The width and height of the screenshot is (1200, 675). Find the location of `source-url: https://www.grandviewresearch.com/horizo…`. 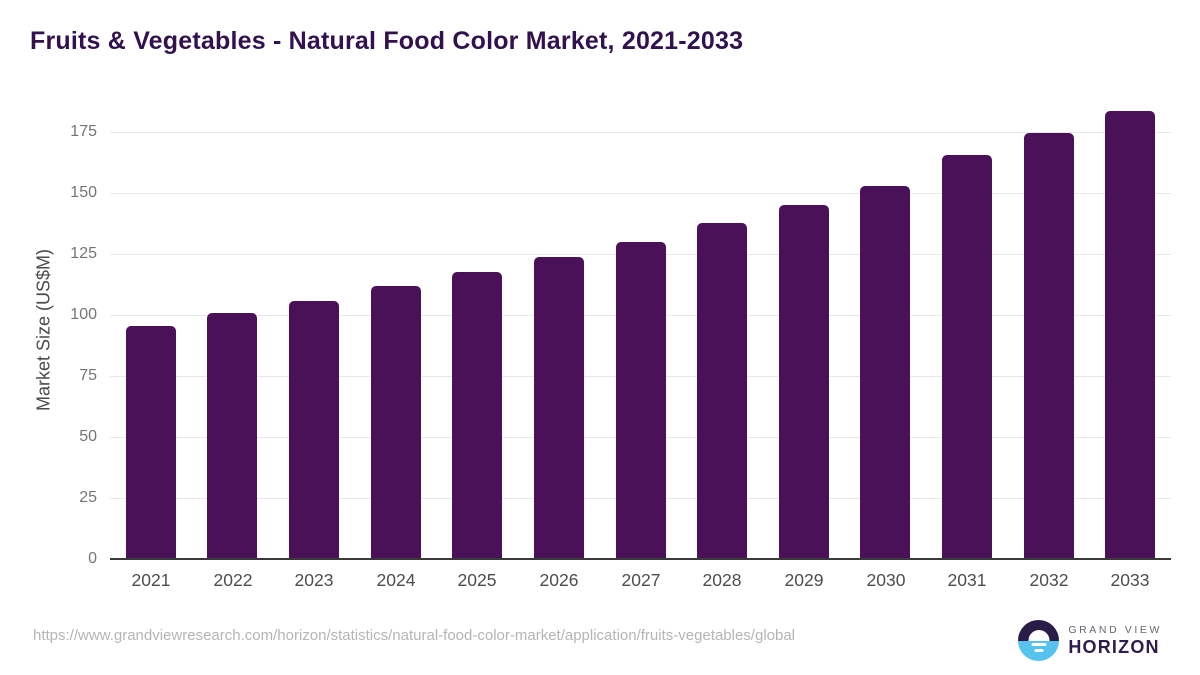

source-url: https://www.grandviewresearch.com/horizo… is located at coordinates (414, 635).